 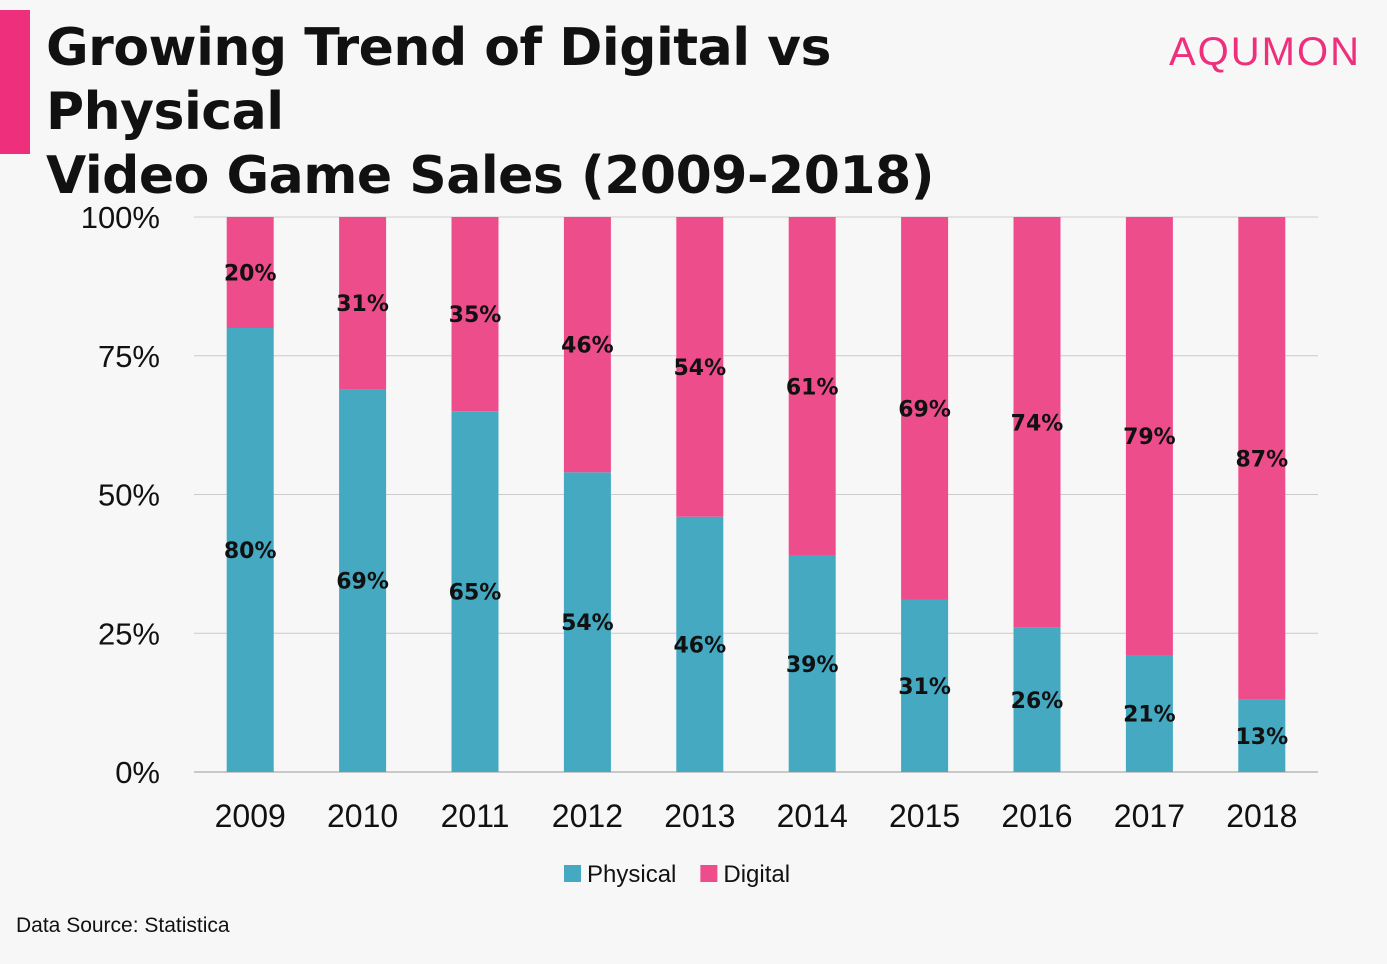 What do you see at coordinates (129, 356) in the screenshot?
I see `y-tick-label: 75%` at bounding box center [129, 356].